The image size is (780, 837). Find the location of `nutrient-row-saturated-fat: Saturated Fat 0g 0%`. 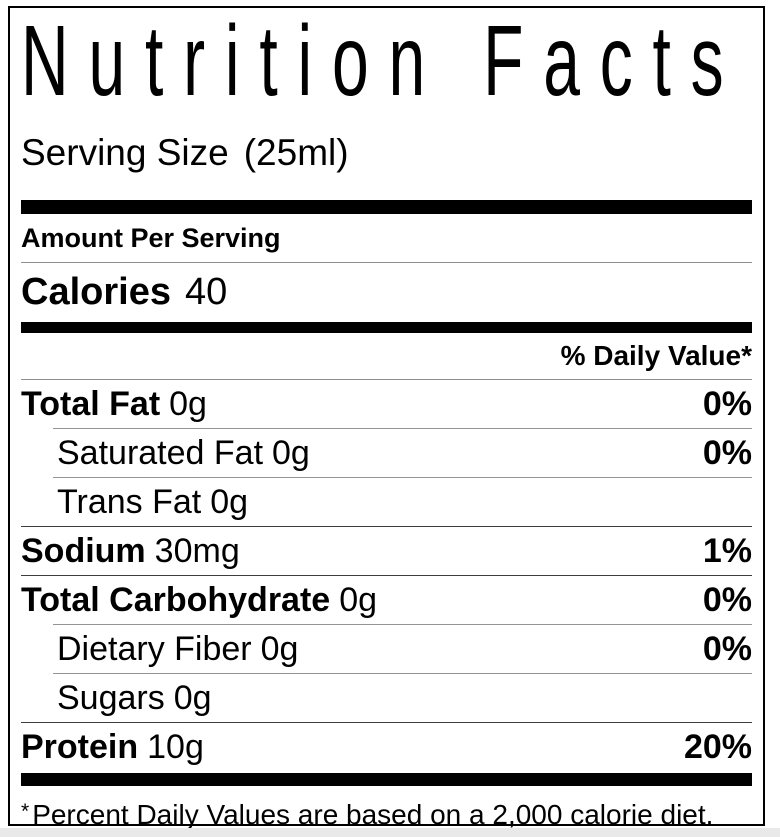

nutrient-row-saturated-fat: Saturated Fat 0g 0% is located at coordinates (386, 453).